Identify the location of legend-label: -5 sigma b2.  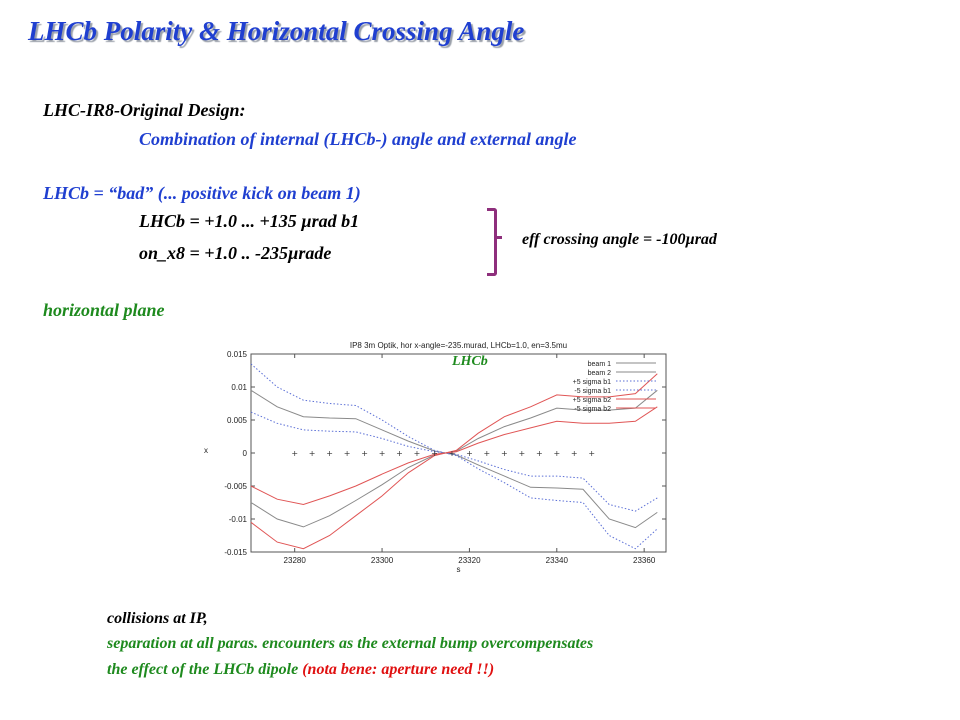
(592, 409).